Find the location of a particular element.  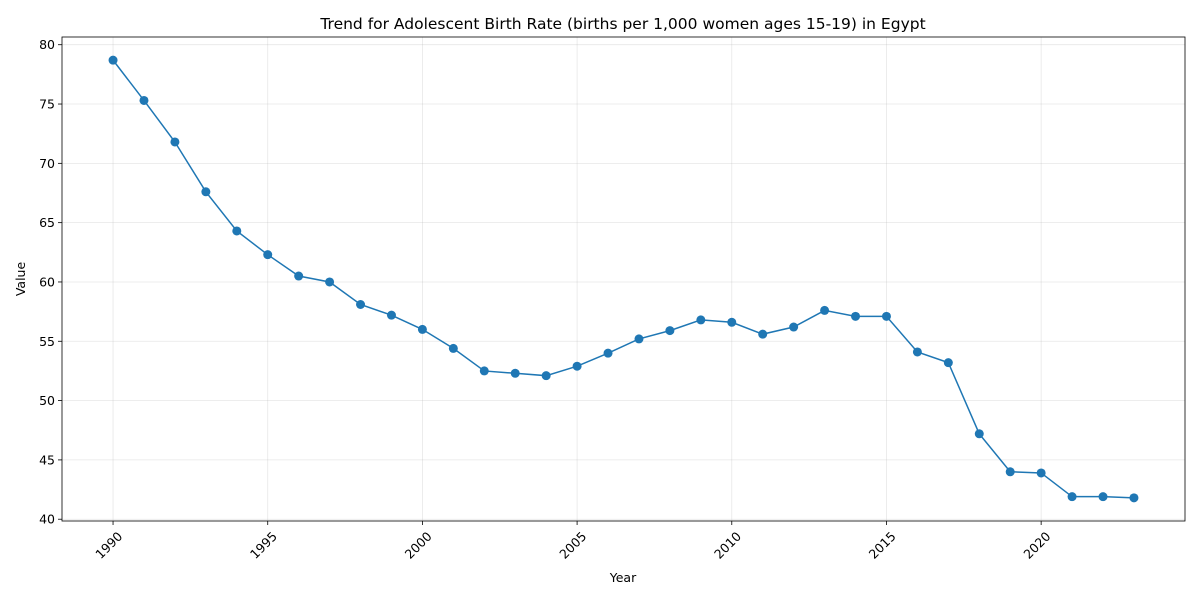

y-axis-label: Value is located at coordinates (20, 279).